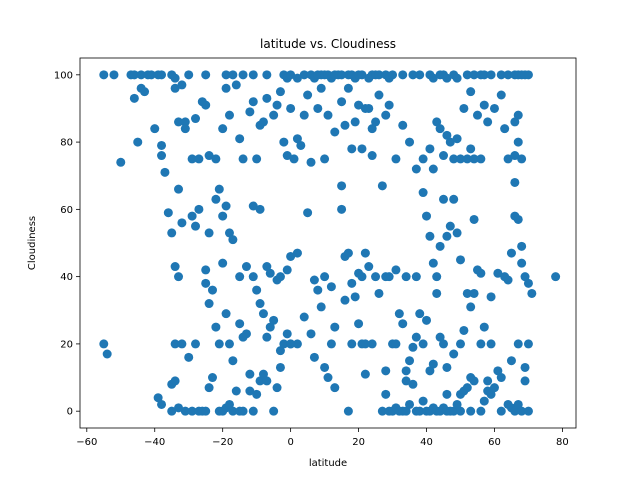  What do you see at coordinates (290, 442) in the screenshot?
I see `x-tick-label: 0` at bounding box center [290, 442].